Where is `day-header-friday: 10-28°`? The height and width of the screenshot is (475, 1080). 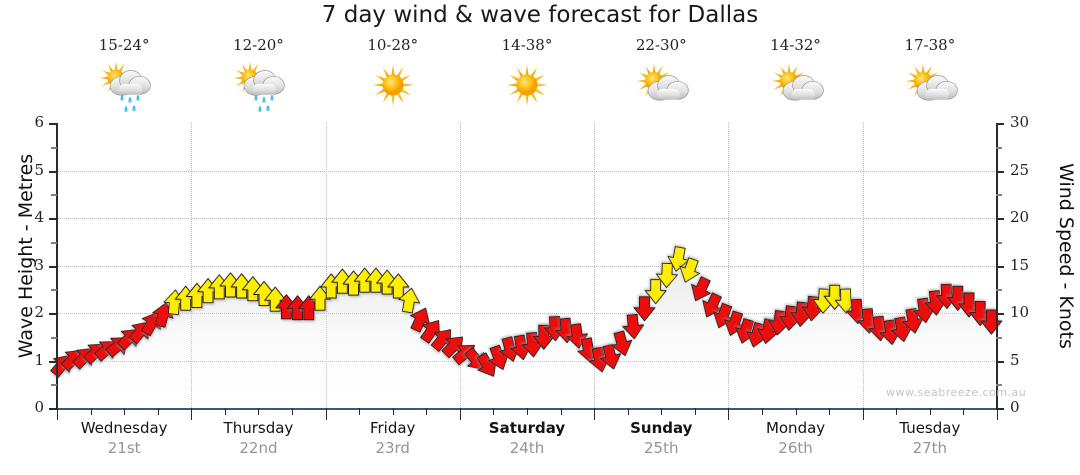 day-header-friday: 10-28° is located at coordinates (393, 80).